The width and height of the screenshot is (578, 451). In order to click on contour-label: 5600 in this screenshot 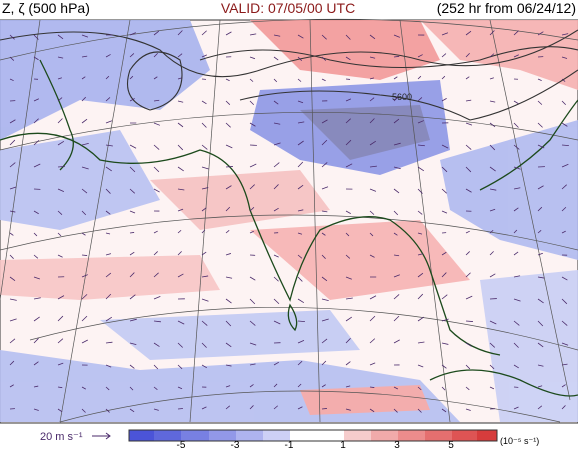, I will do `click(402, 97)`.